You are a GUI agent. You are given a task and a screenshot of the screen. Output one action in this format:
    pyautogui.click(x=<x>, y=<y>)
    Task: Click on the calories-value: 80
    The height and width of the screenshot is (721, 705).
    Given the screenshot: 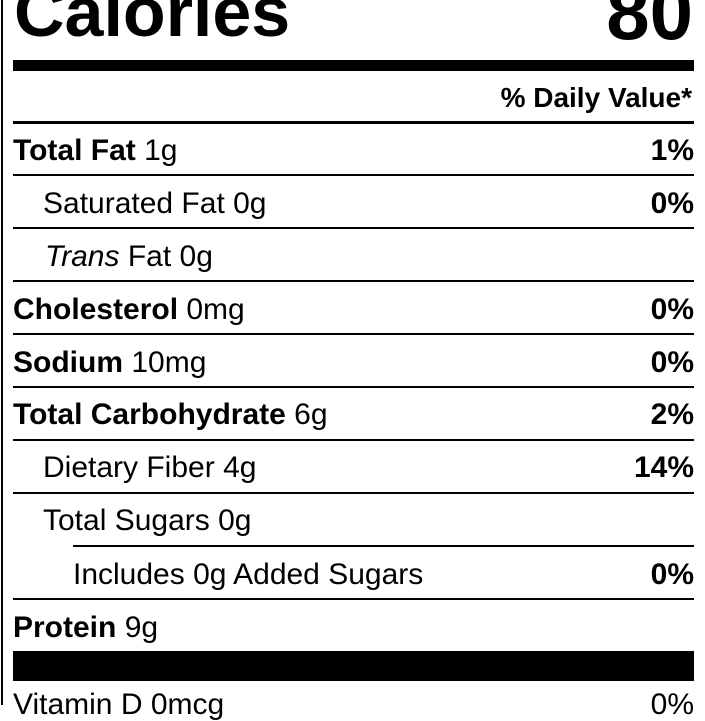 What is the action you would take?
    pyautogui.click(x=649, y=28)
    